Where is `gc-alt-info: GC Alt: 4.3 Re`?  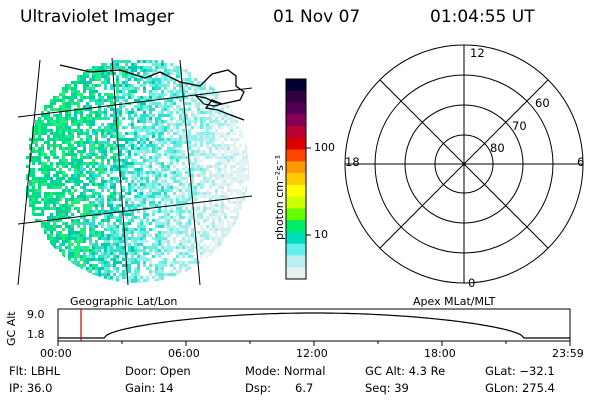
gc-alt-info: GC Alt: 4.3 Re is located at coordinates (405, 371).